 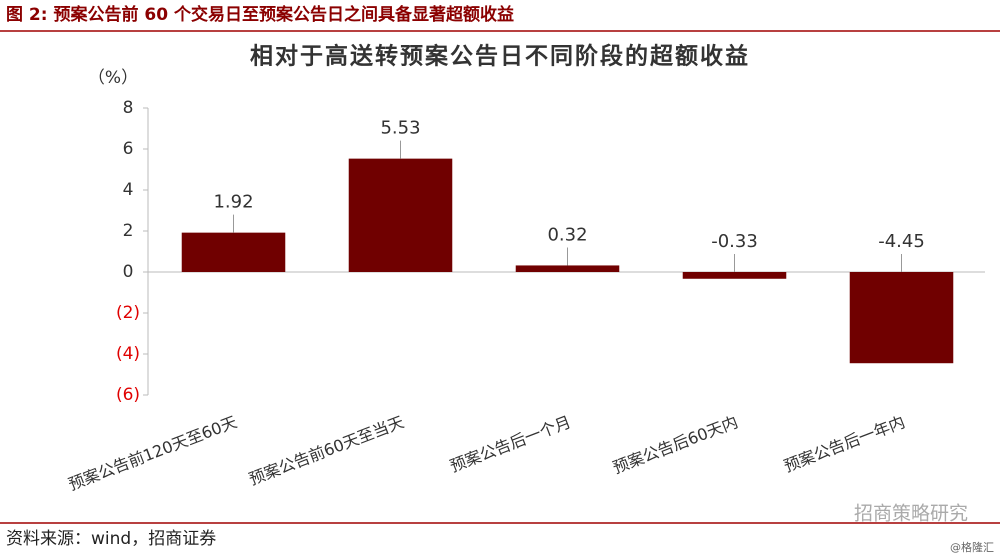 I want to click on y-tick-label: (2), so click(x=128, y=313).